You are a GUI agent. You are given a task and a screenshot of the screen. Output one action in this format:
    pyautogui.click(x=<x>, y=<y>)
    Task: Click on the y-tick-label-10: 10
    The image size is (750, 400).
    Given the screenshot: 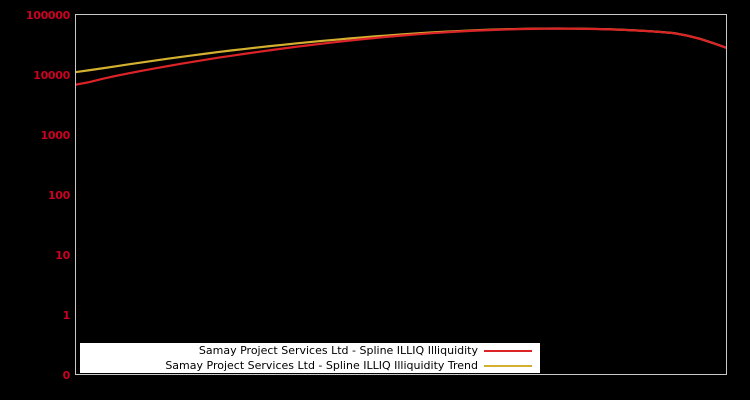 What is the action you would take?
    pyautogui.click(x=62, y=255)
    